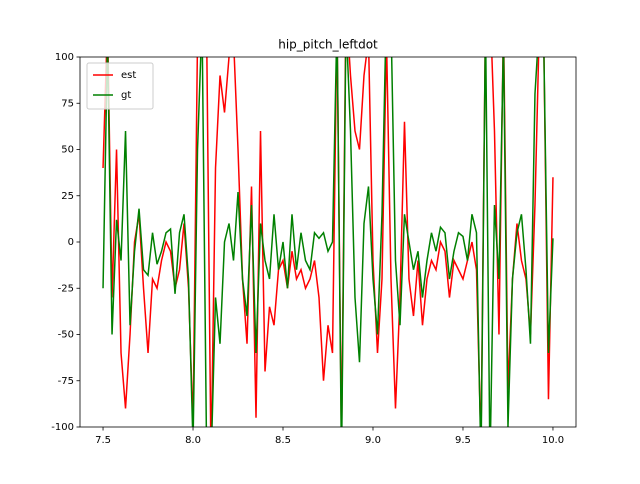 The image size is (640, 484). I want to click on y-tick-label: -50, so click(66, 335).